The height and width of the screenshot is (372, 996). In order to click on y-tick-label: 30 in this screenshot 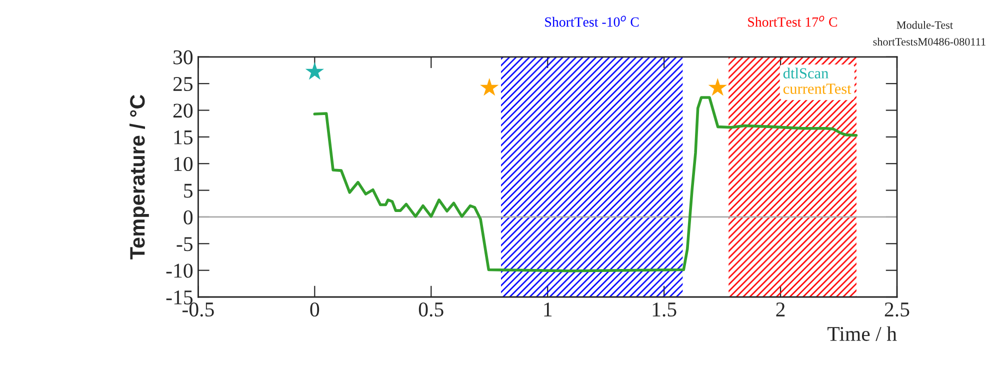, I will do `click(183, 57)`.